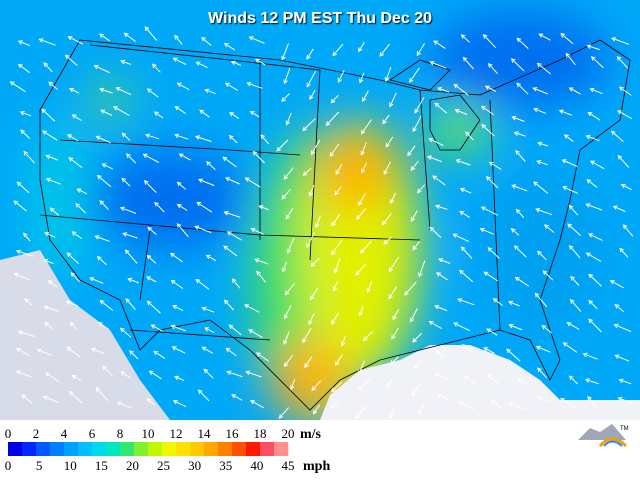 The width and height of the screenshot is (640, 480). What do you see at coordinates (148, 433) in the screenshot?
I see `ms-tick-label: 10` at bounding box center [148, 433].